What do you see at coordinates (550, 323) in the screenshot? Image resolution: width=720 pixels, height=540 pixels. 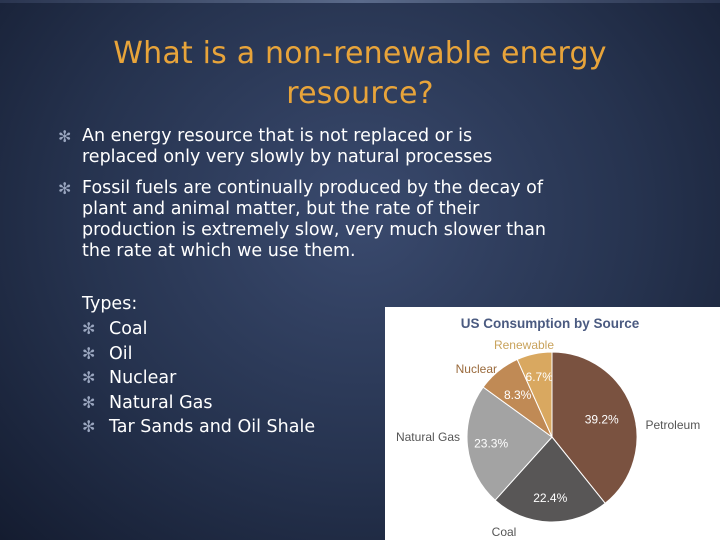 I see `chart-title: US Consumption by Source` at bounding box center [550, 323].